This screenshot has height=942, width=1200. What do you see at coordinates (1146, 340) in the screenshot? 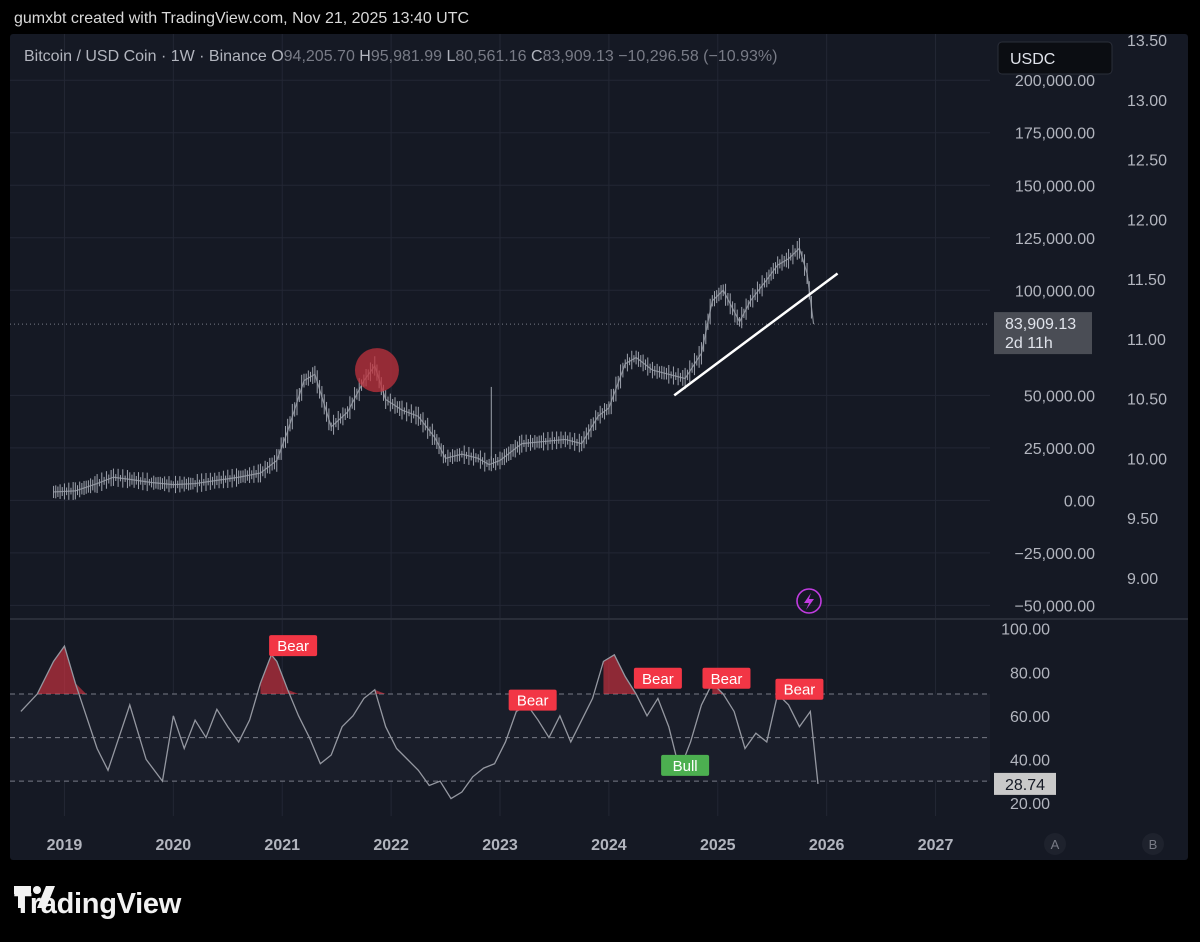
I see `secondary-axis-tick-label: 11.00` at bounding box center [1146, 340].